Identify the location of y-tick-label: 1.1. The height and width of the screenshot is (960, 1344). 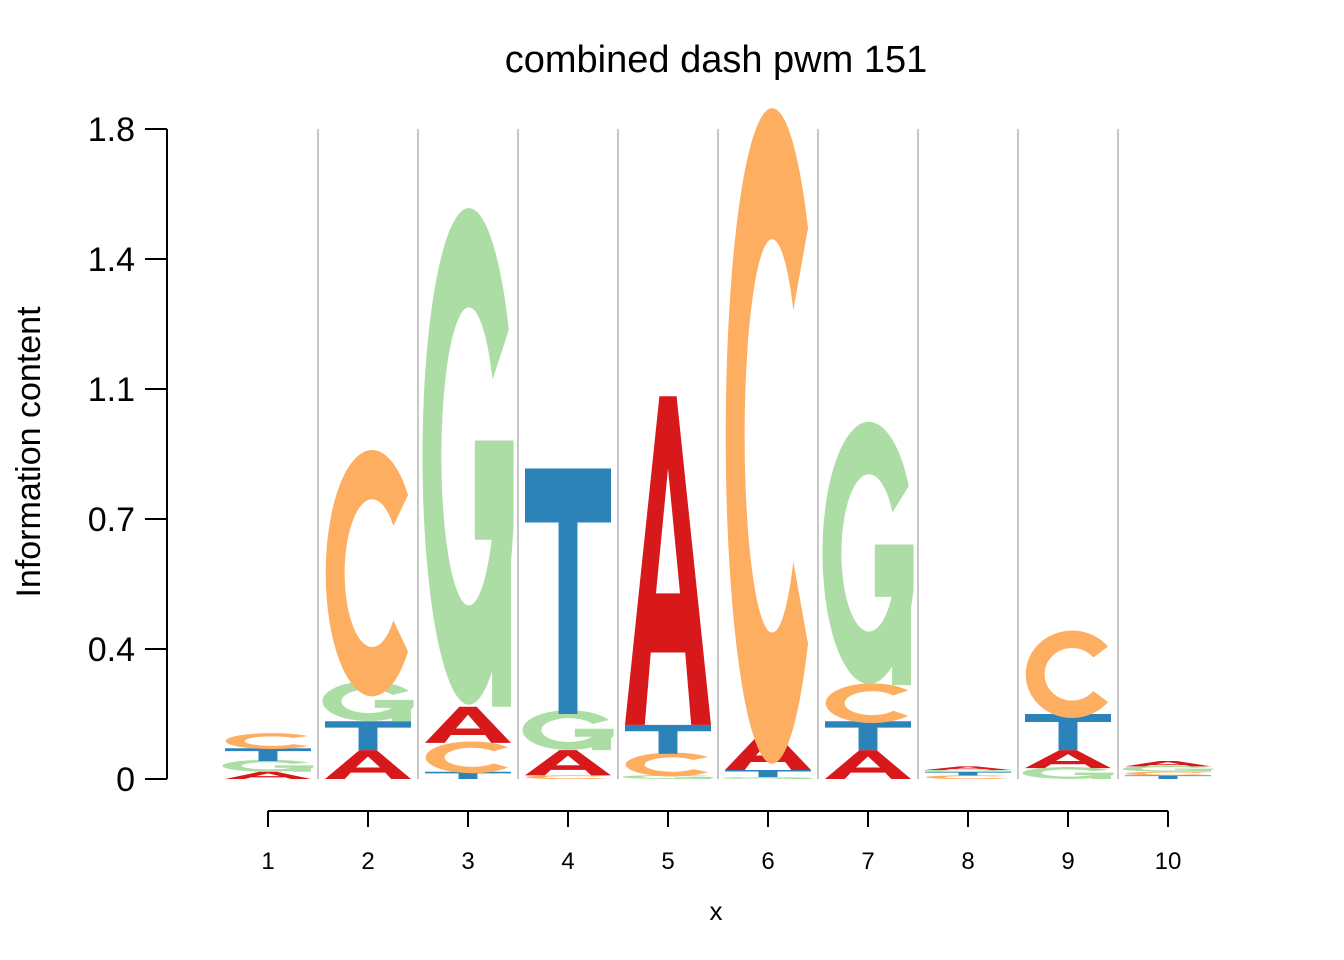
(111, 390).